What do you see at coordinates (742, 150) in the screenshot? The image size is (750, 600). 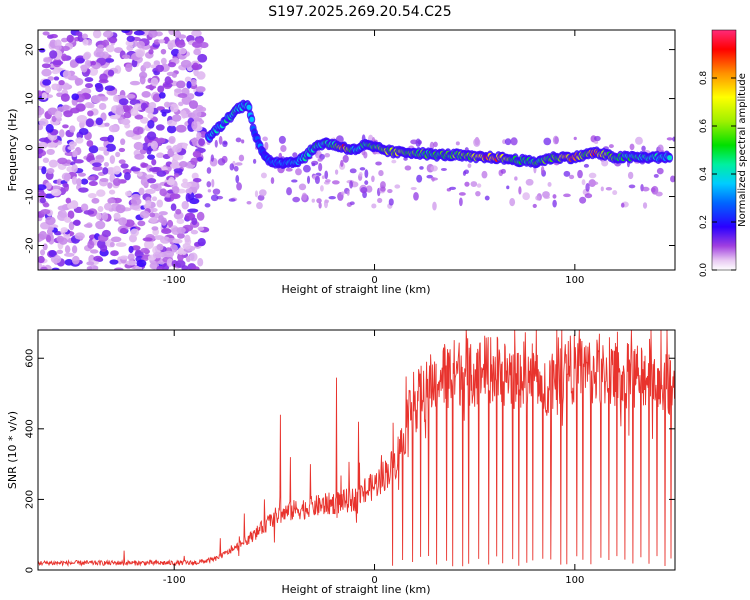 I see `colorbar-label: Normalized spectral amplitude` at bounding box center [742, 150].